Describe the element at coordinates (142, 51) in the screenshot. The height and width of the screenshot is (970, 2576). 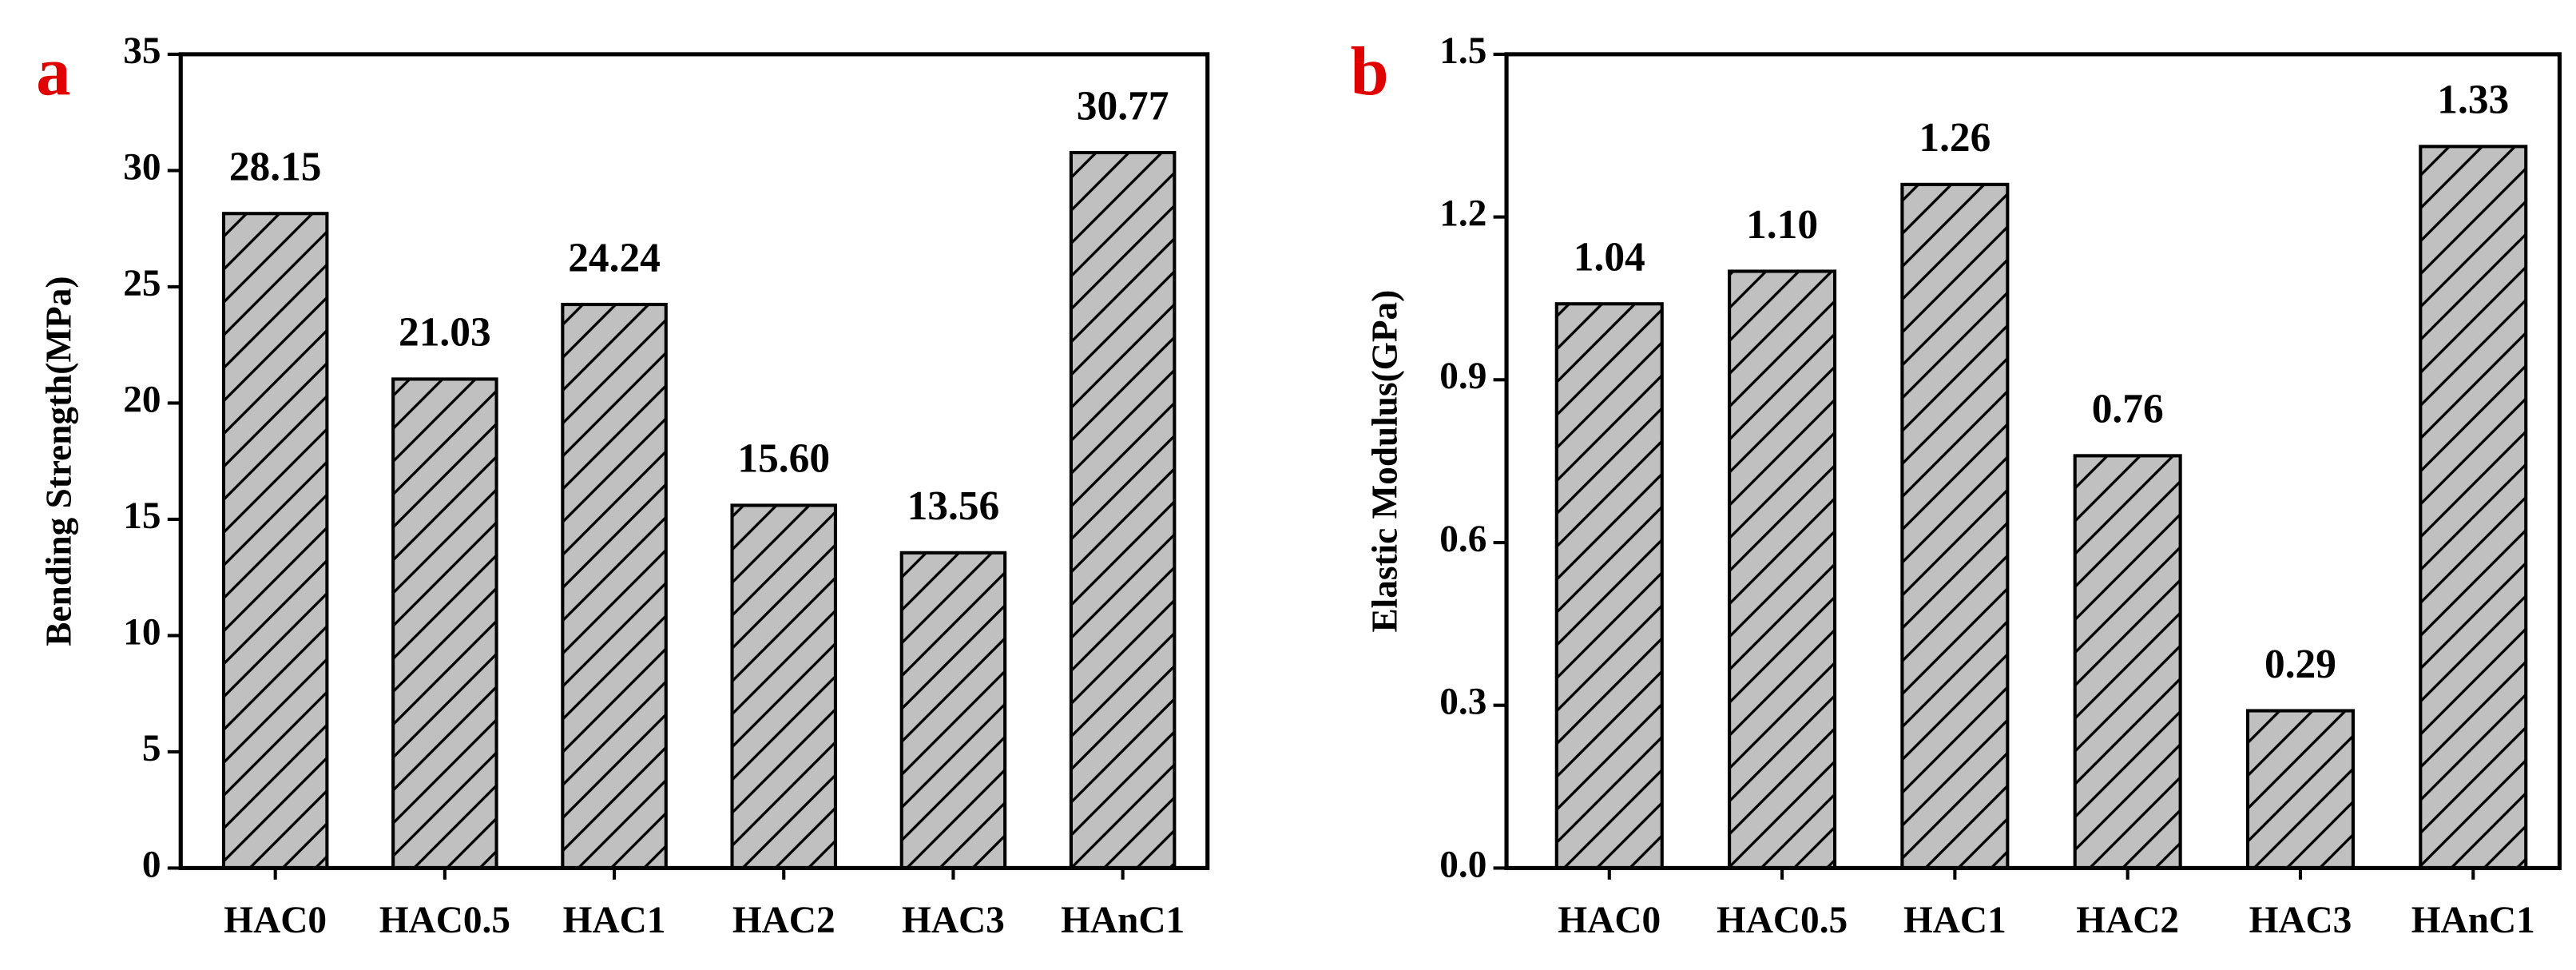
I see `y-tick-label: 35` at that location.